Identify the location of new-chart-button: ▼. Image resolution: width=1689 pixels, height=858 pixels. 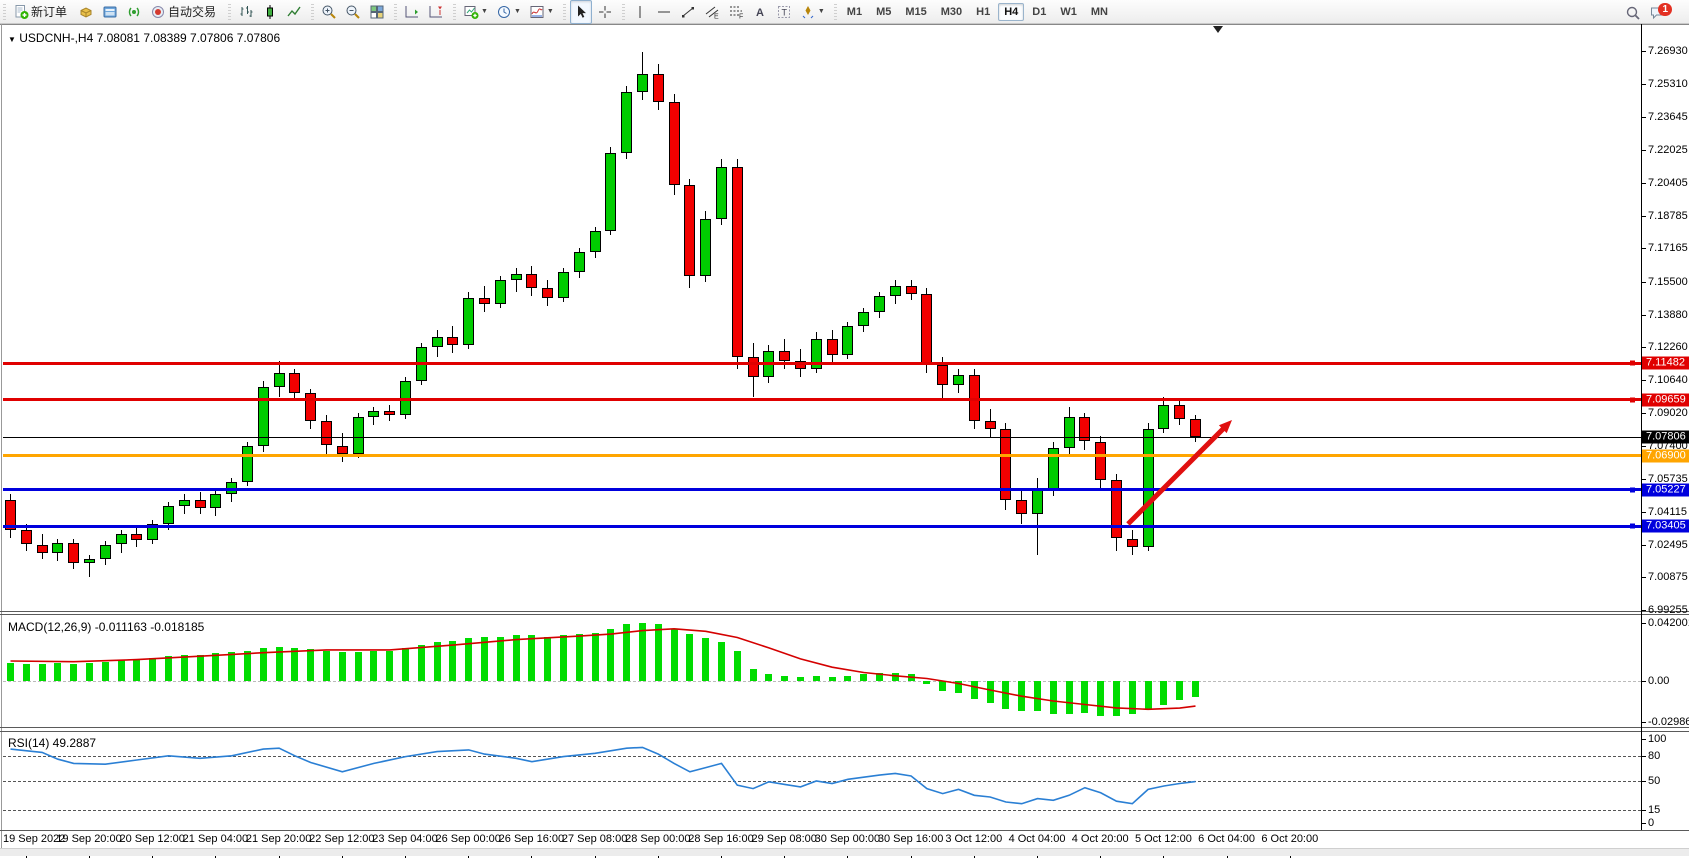
(475, 12).